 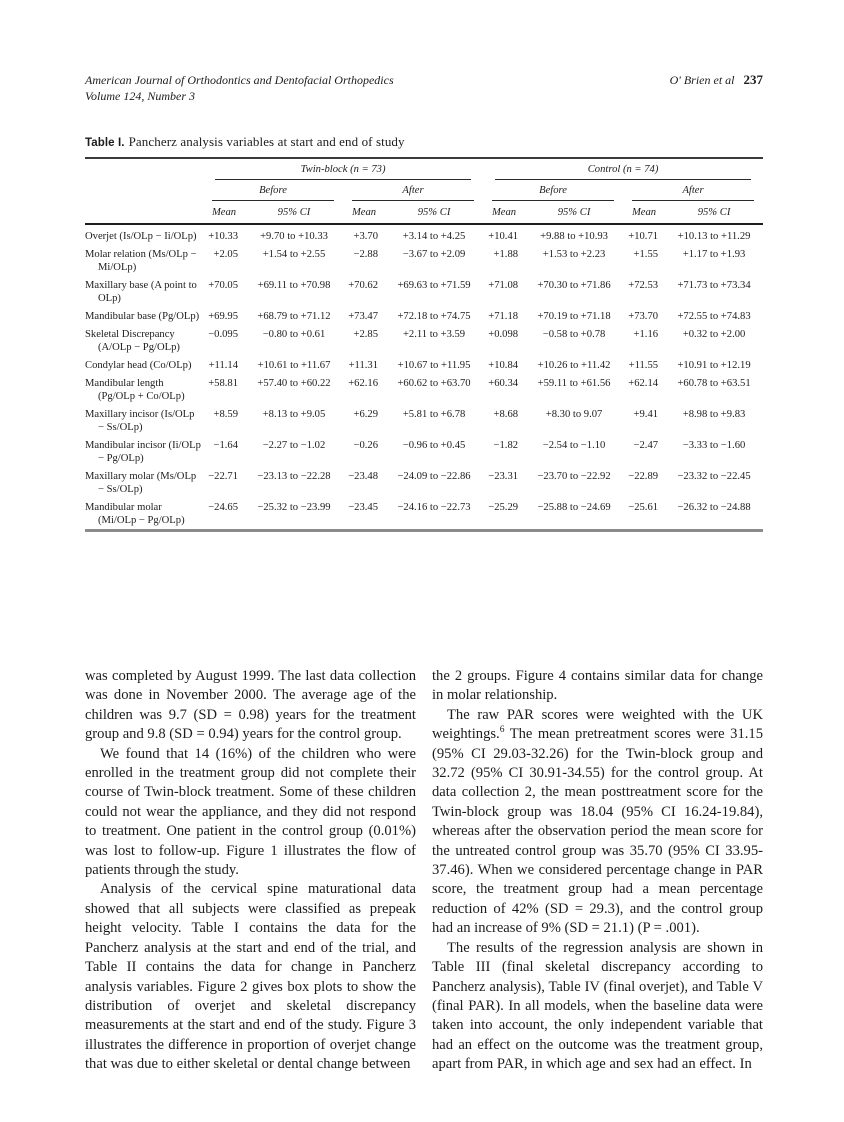 I want to click on author-page-ref: O' Brien et al 237, so click(x=716, y=80).